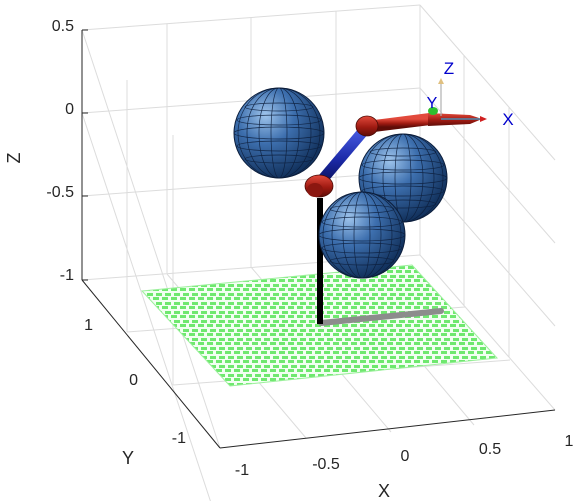 This screenshot has height=501, width=577. I want to click on frame-x-label: X, so click(507, 119).